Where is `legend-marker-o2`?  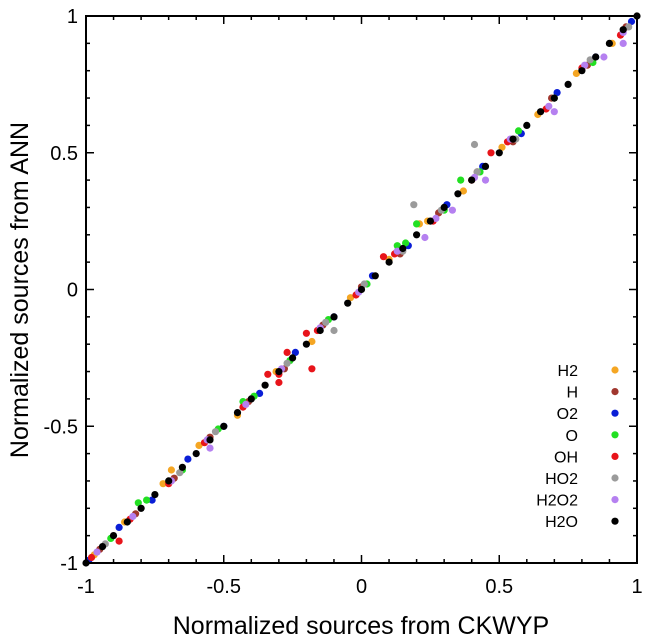
legend-marker-o2 is located at coordinates (615, 413).